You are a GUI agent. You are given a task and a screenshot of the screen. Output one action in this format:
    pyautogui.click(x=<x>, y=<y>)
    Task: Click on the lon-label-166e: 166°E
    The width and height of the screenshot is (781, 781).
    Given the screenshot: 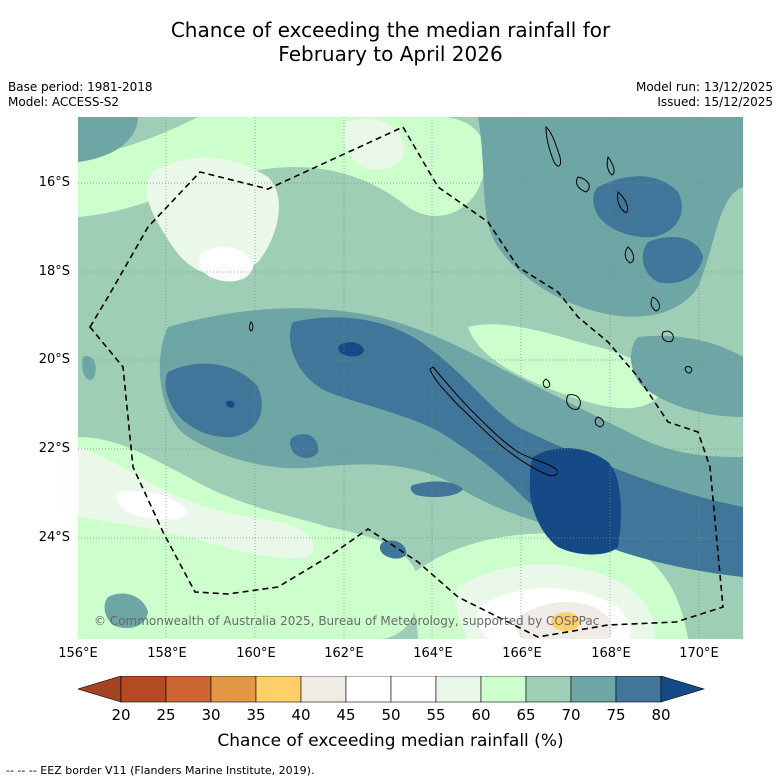 What is the action you would take?
    pyautogui.click(x=522, y=653)
    